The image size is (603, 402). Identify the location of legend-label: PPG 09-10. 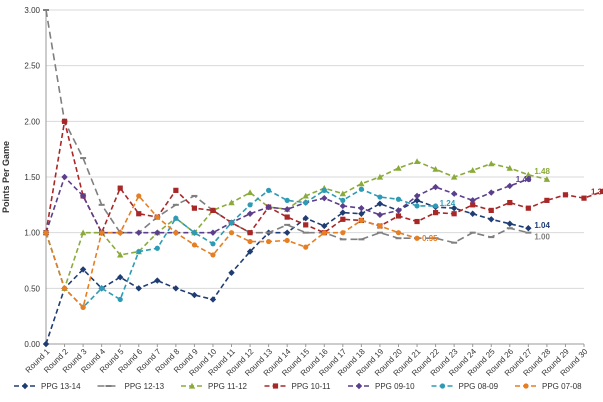
(395, 386).